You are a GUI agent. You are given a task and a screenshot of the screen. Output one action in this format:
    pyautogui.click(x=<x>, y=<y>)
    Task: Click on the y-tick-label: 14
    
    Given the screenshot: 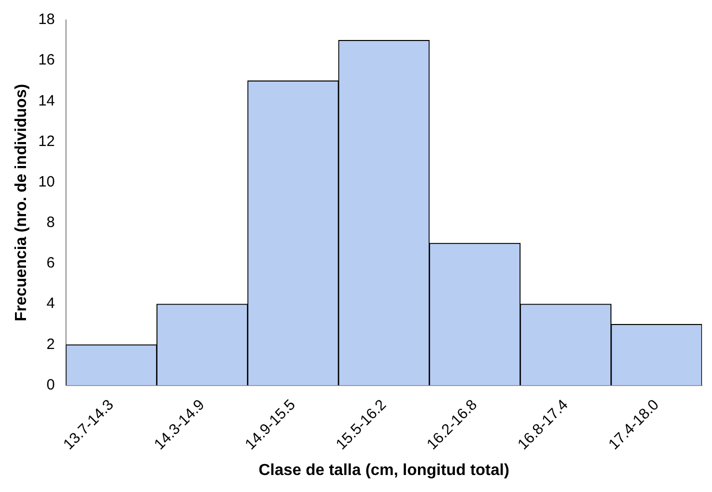 What is the action you would take?
    pyautogui.click(x=46, y=101)
    